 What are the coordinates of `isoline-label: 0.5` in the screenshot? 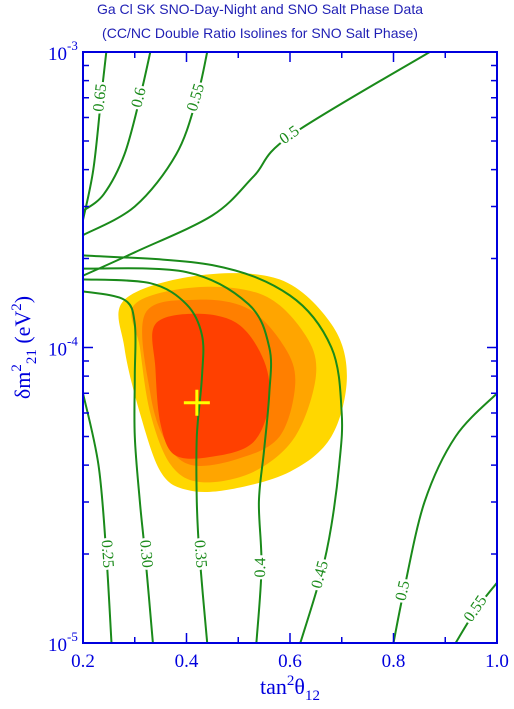 It's located at (403, 590).